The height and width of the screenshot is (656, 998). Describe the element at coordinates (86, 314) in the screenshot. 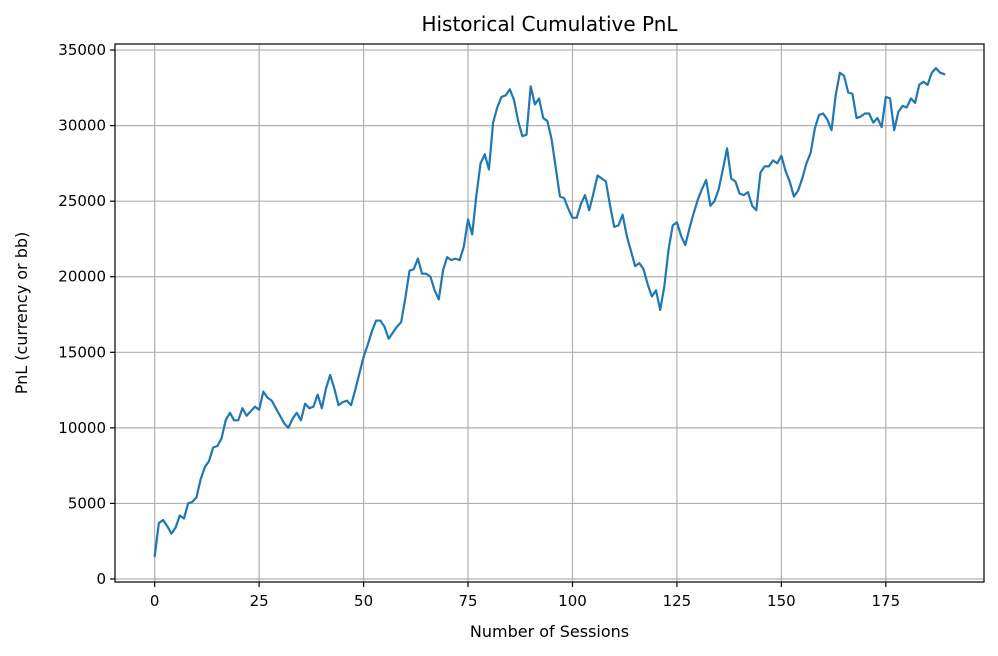

I see `y-axis-ticks: 0 5000 10000 15000 20000 25000 30000 35000` at that location.